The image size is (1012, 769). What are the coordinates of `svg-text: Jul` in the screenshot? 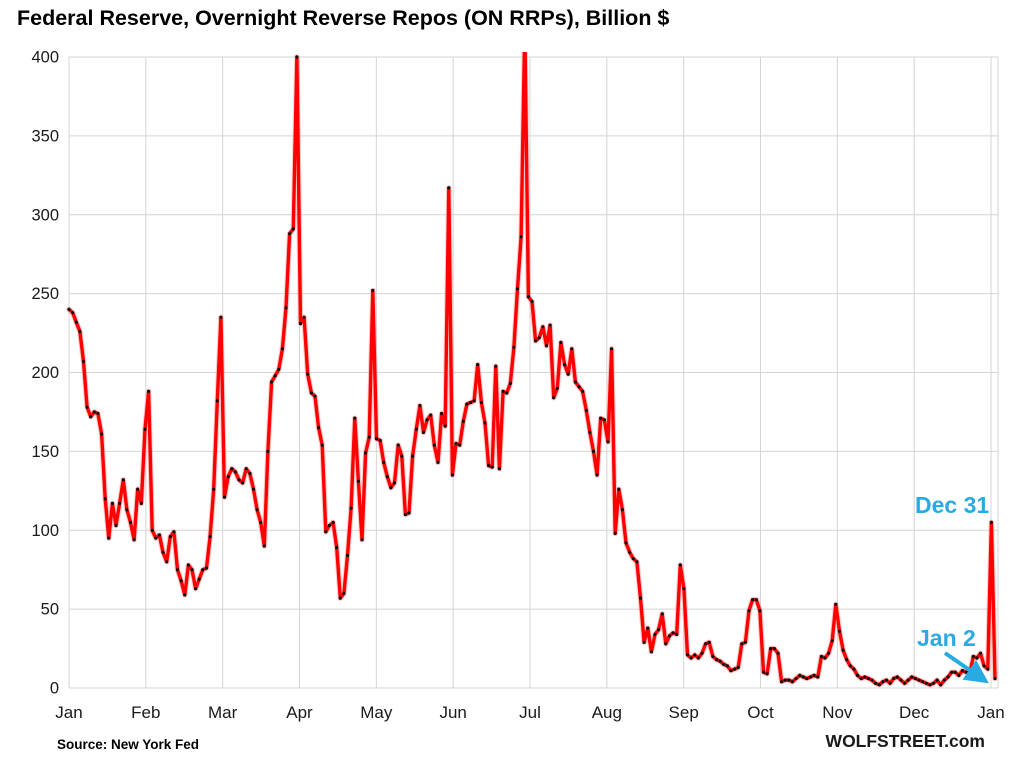 It's located at (530, 712).